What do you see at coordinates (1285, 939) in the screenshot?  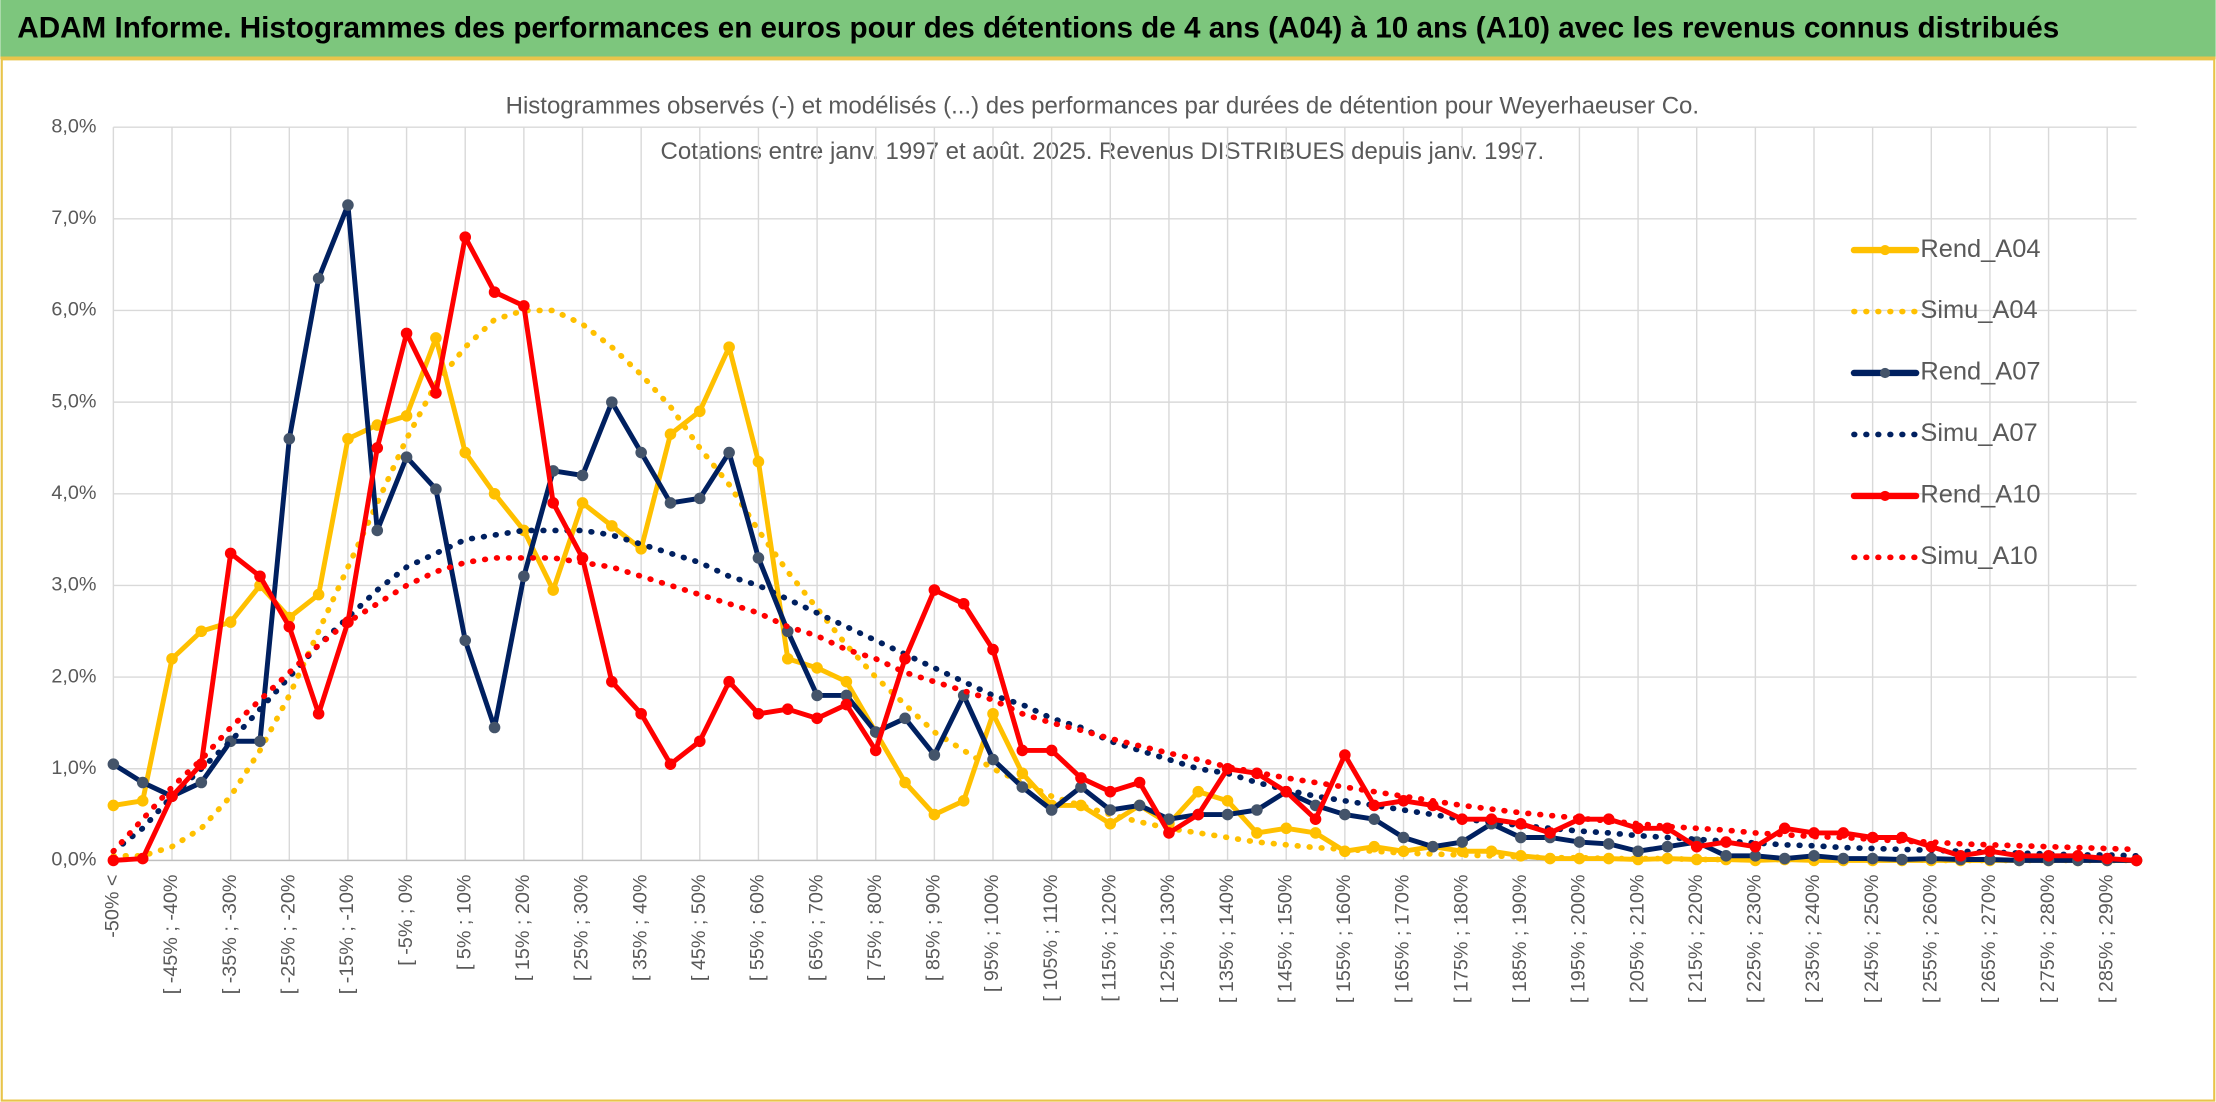 I see `x-tick-label: [ 145% ; 150%` at bounding box center [1285, 939].